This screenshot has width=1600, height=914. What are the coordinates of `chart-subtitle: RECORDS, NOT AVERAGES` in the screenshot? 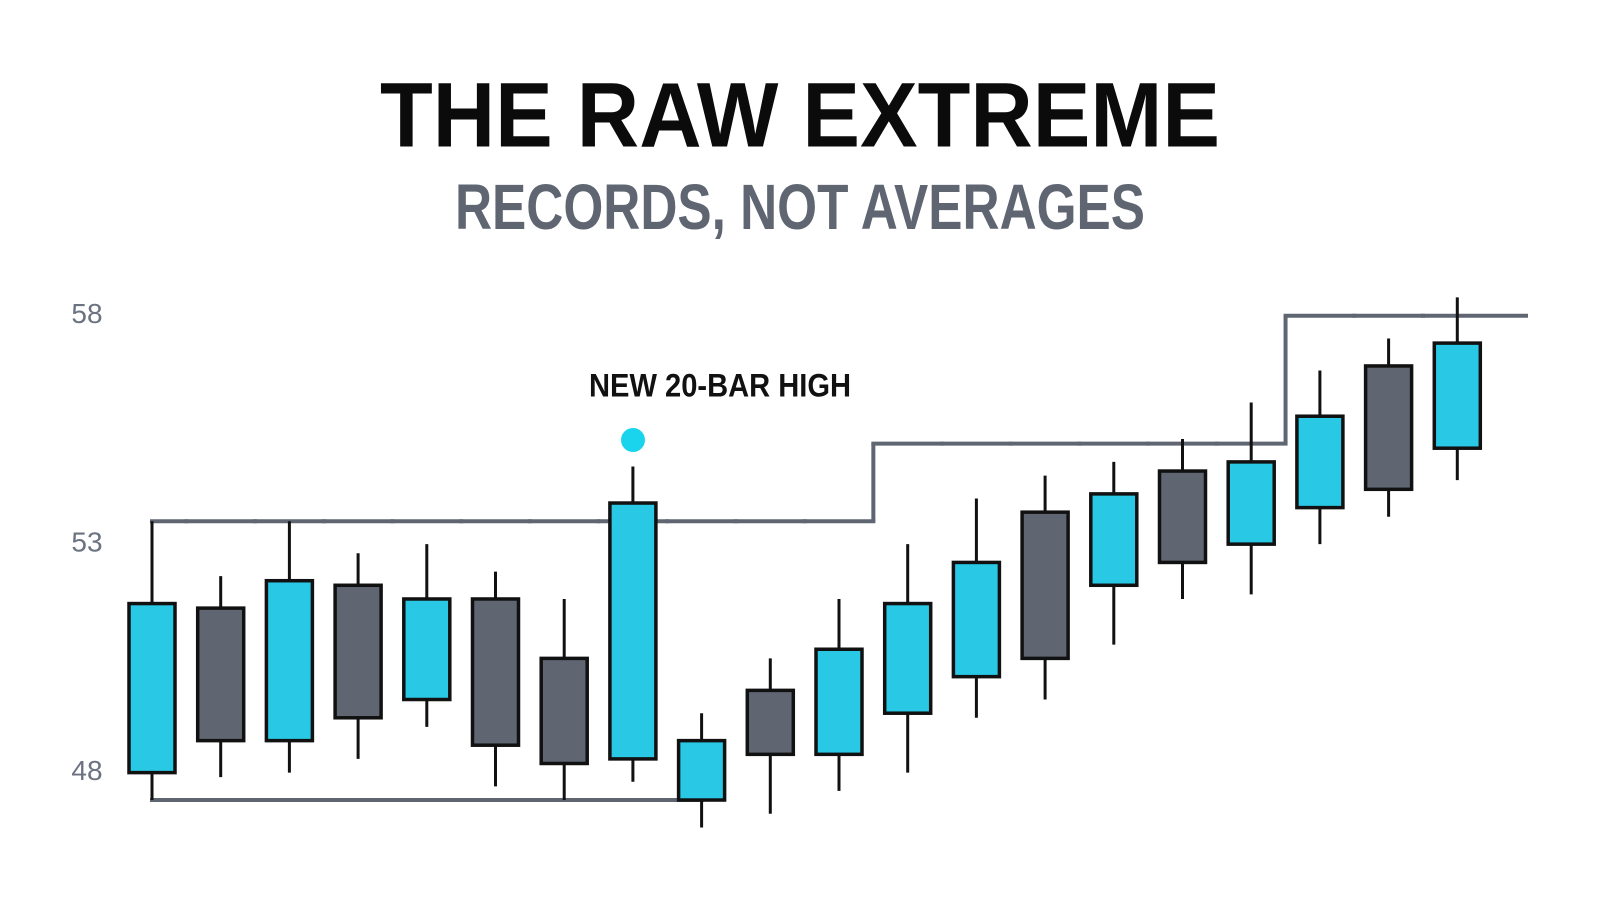 It's located at (800, 207).